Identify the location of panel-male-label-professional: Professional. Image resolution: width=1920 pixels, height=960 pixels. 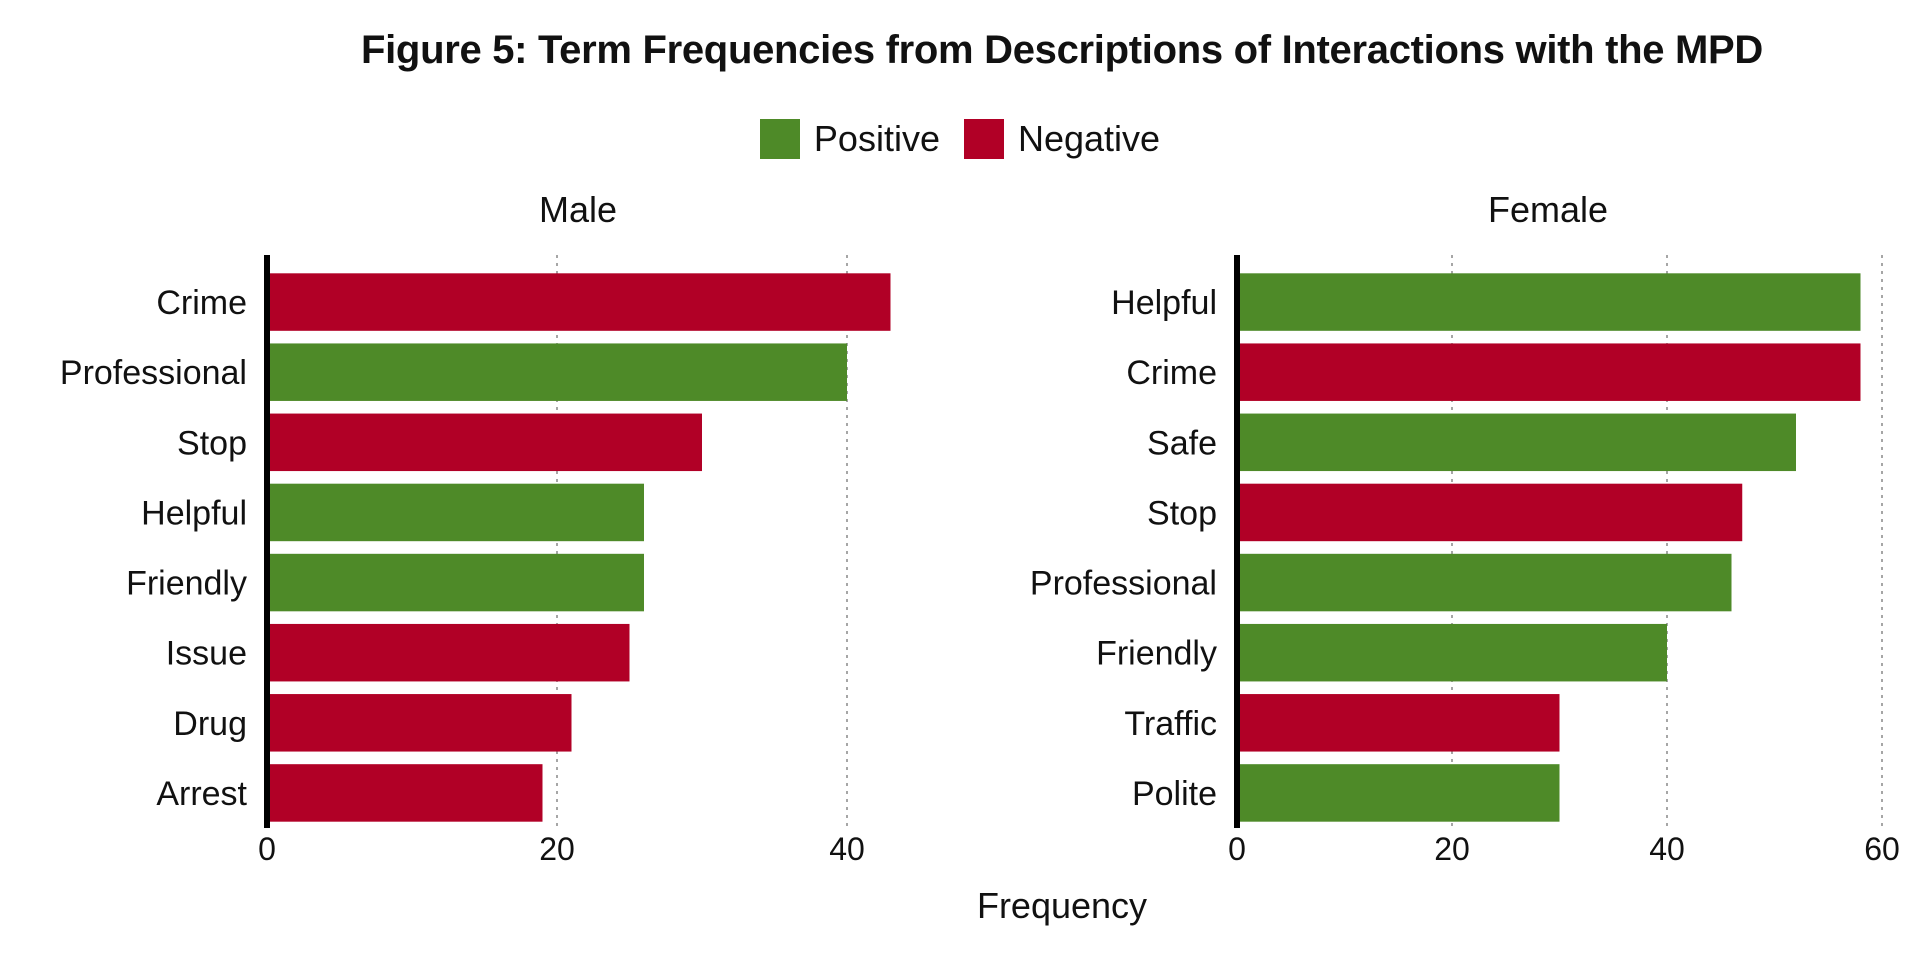
(153, 373).